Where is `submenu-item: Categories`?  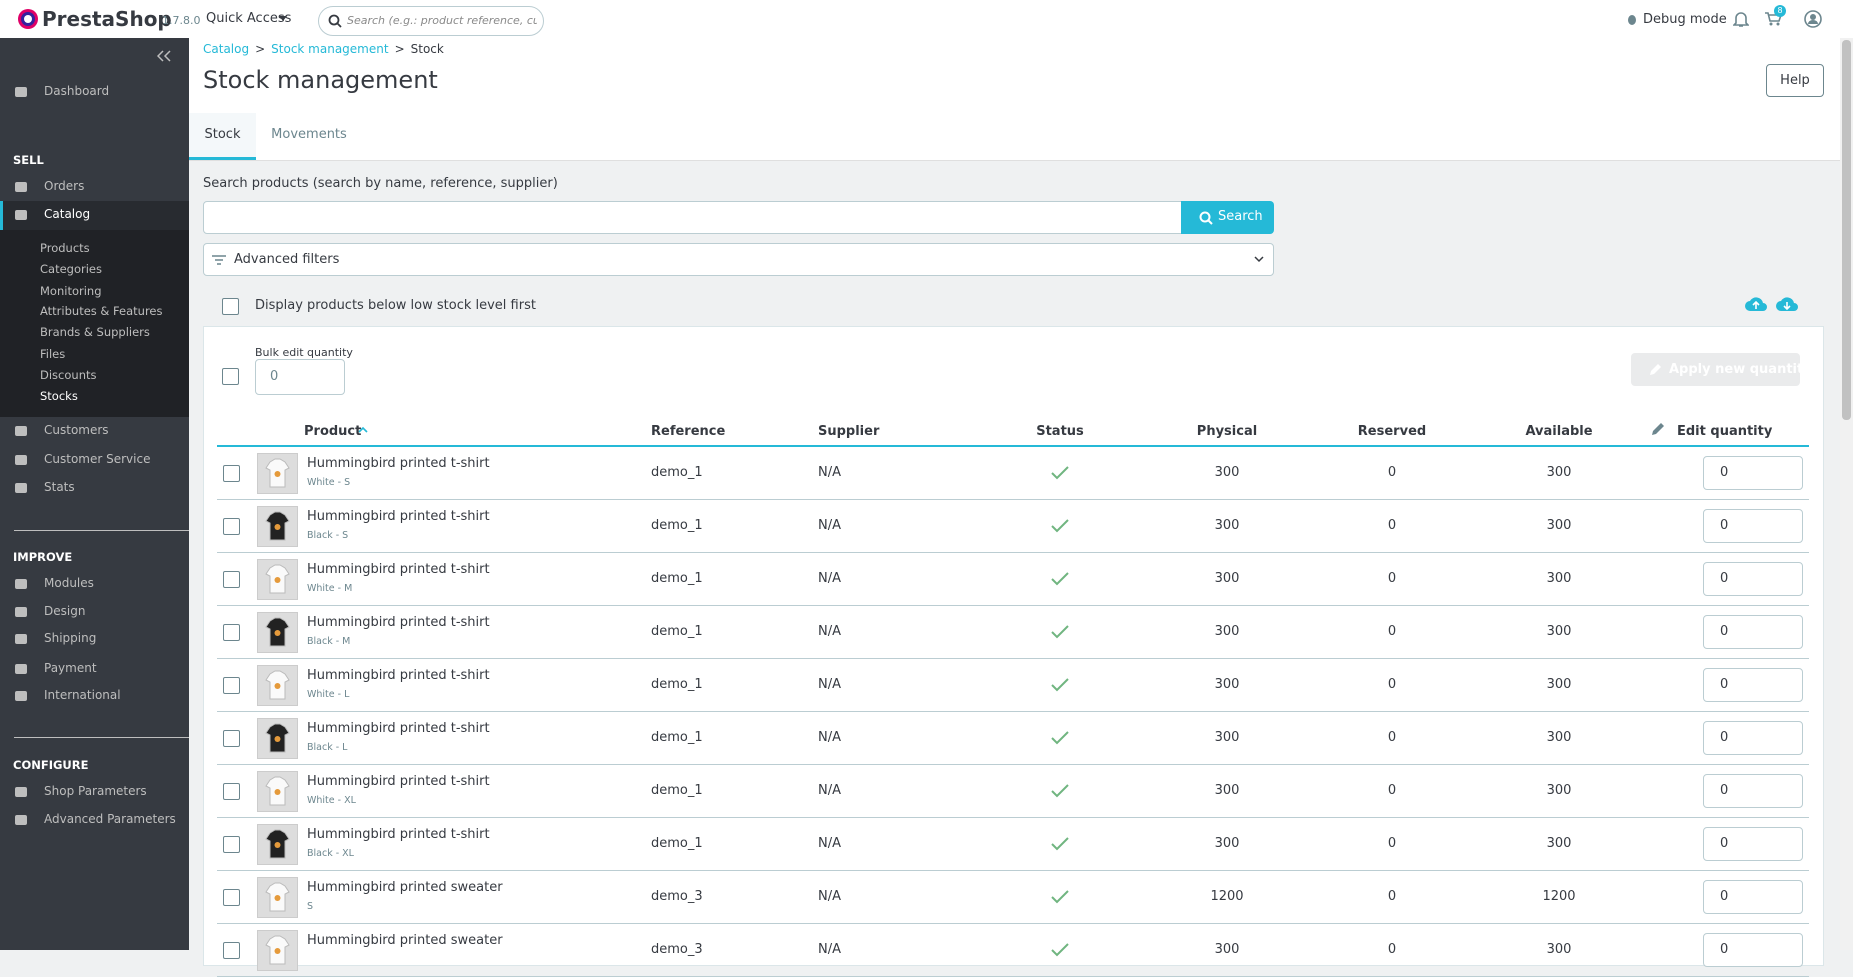
submenu-item: Categories is located at coordinates (71, 269).